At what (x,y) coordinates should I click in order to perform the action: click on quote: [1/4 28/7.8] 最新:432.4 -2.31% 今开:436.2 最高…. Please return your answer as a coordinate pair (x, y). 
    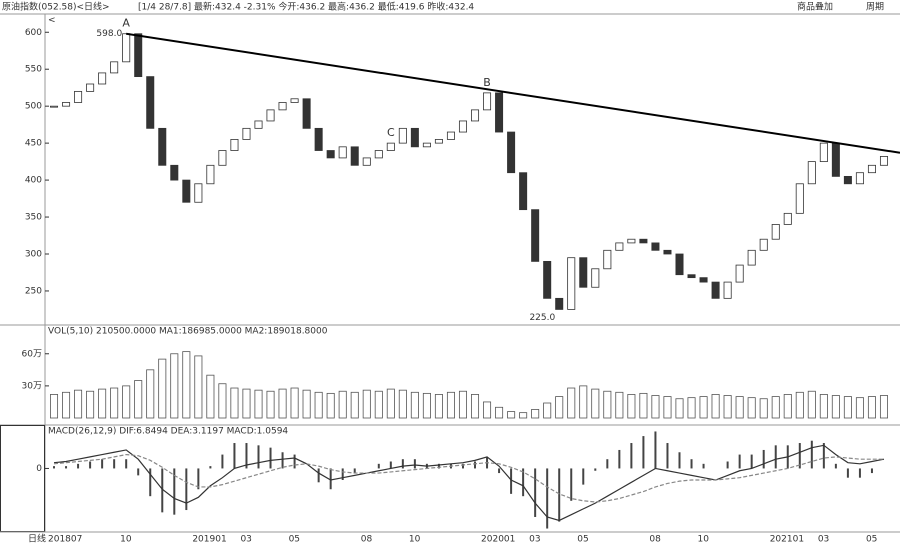
    Looking at the image, I should click on (306, 7).